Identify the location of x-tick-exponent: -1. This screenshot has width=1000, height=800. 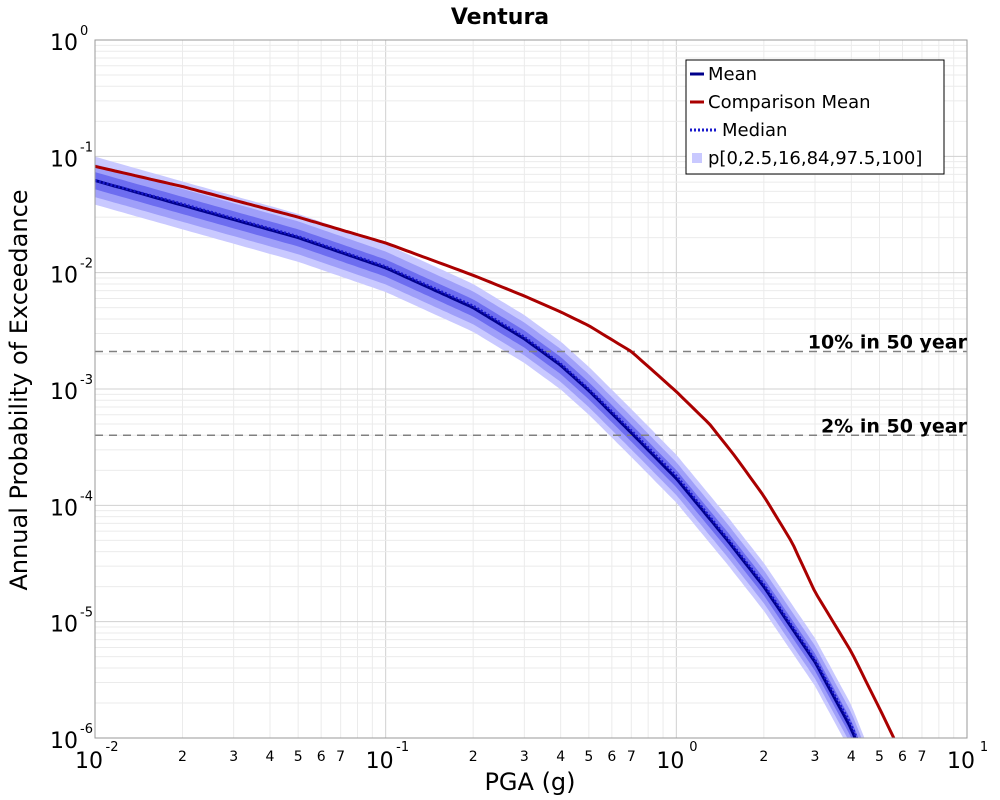
(402, 747).